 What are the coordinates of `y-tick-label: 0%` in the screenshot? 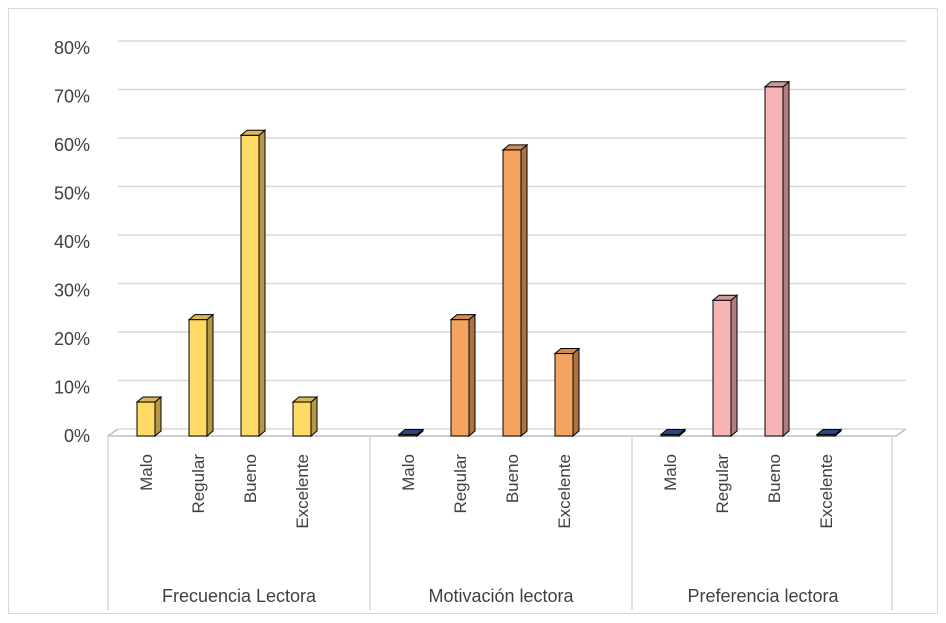 It's located at (77, 436).